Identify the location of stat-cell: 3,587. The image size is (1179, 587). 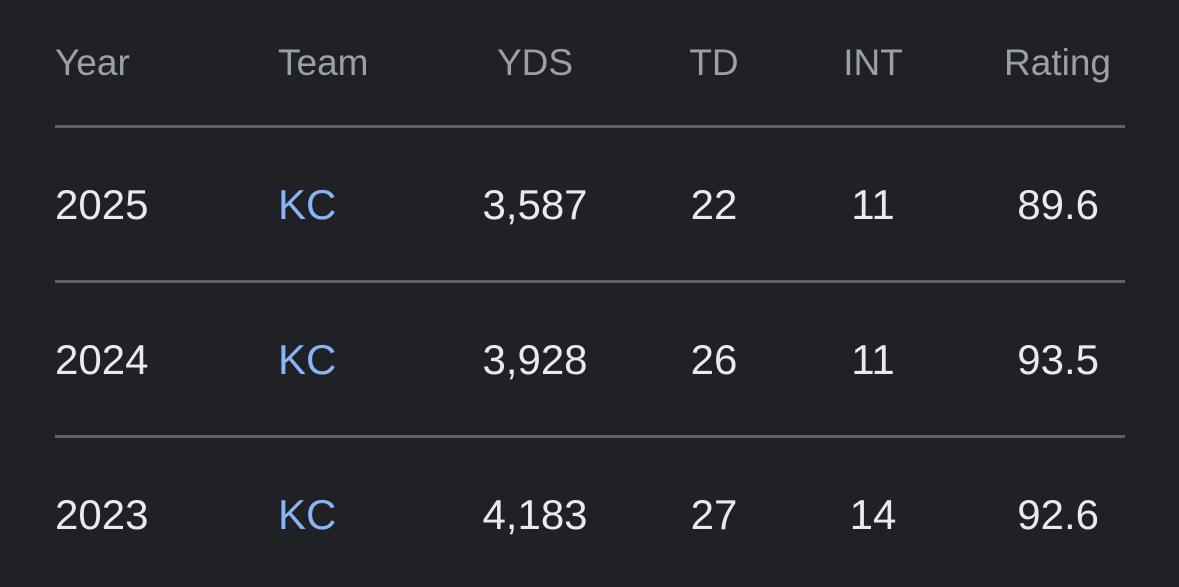
(535, 204).